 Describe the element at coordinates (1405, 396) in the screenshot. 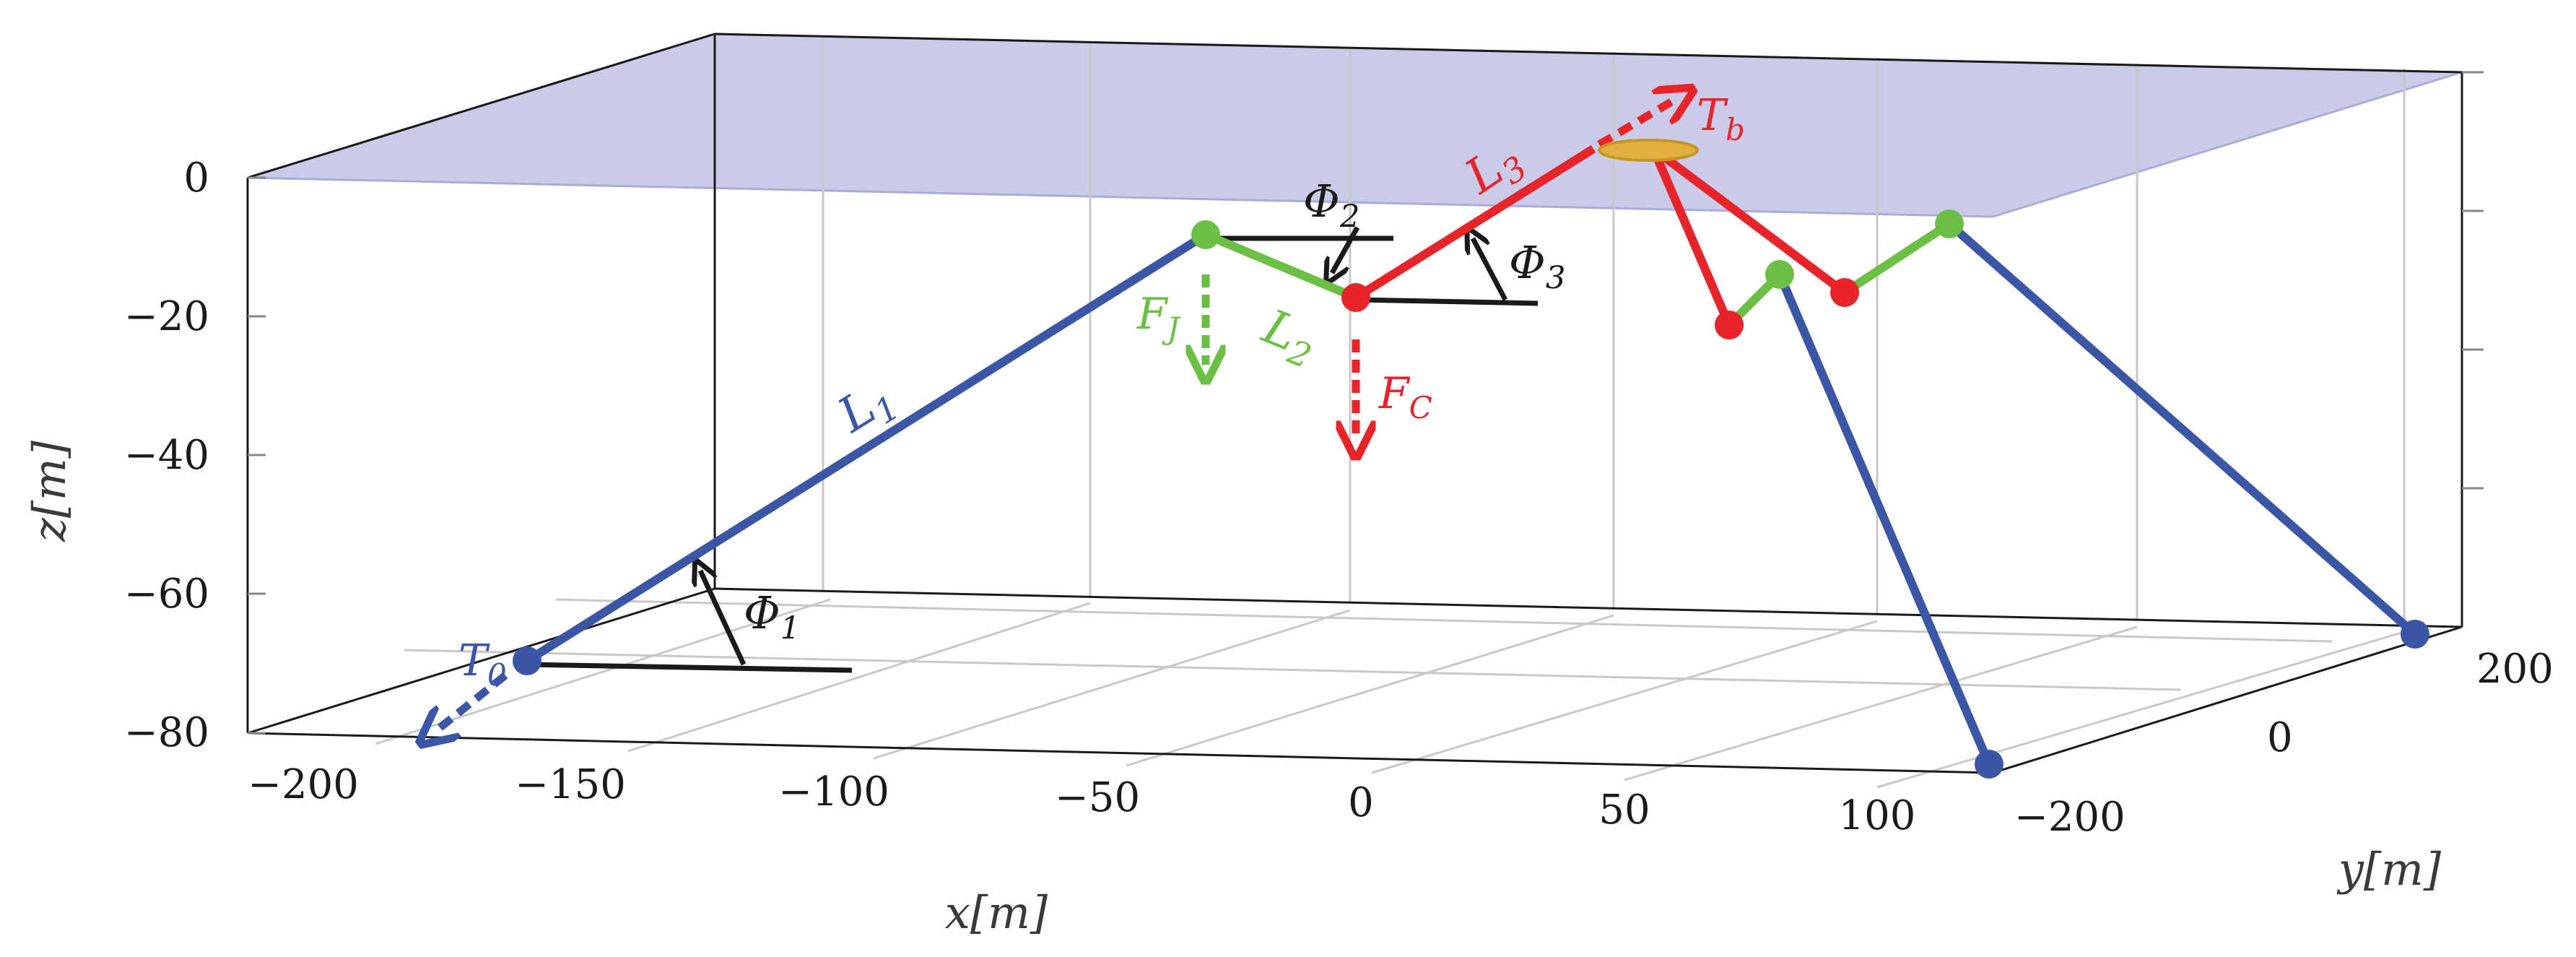

I see `label-fc: FC` at that location.